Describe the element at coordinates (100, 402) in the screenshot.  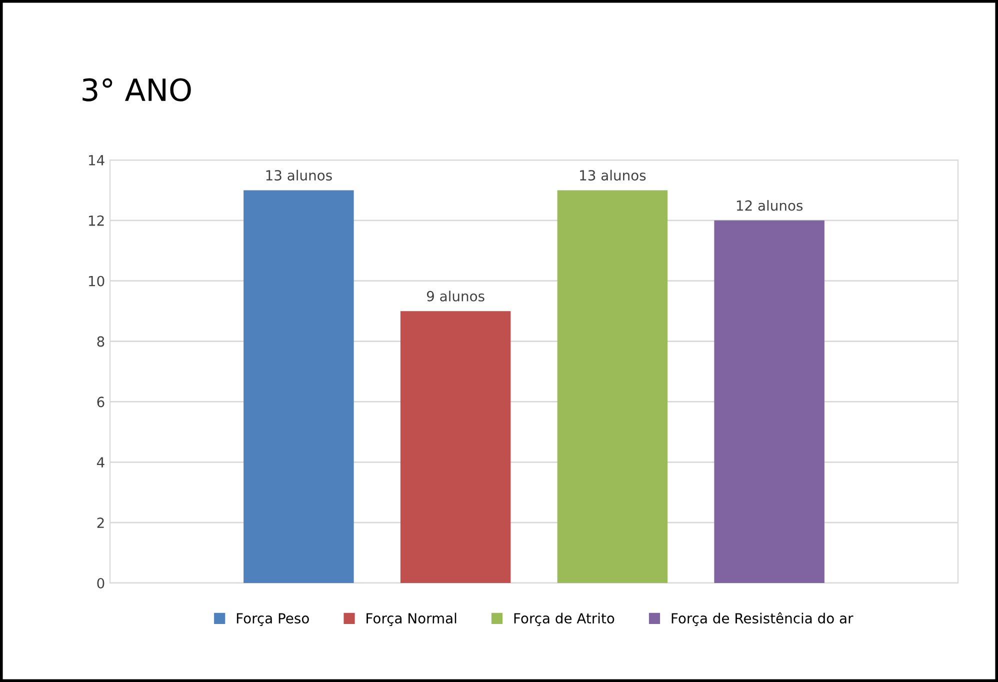
I see `y-tick-label: 6` at that location.